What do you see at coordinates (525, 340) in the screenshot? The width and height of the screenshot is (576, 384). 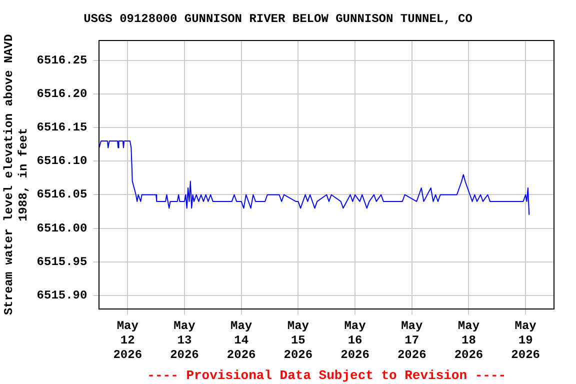 I see `x-tick-label: May 19 2026` at bounding box center [525, 340].